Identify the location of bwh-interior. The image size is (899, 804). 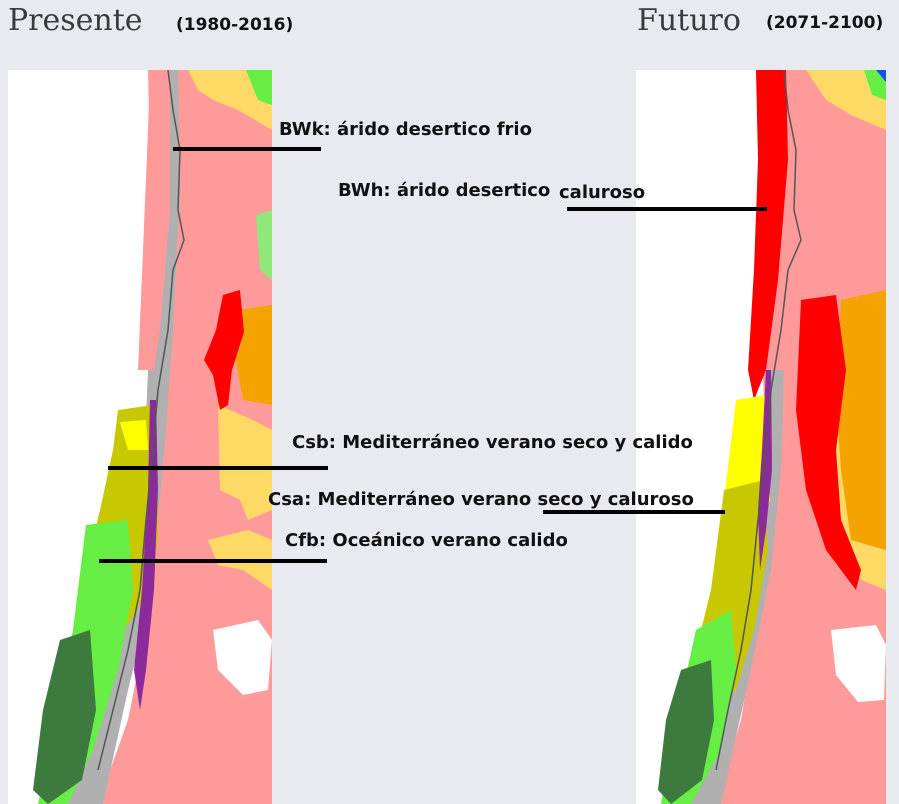
(828, 442).